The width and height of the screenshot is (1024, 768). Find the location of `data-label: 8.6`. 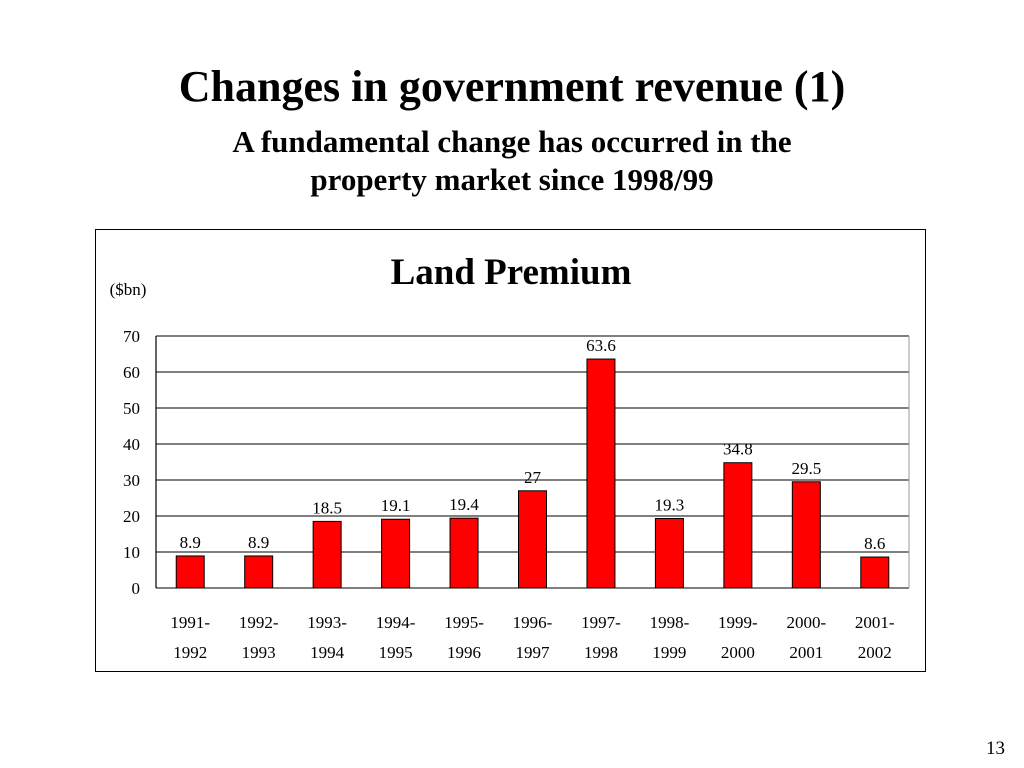

data-label: 8.6 is located at coordinates (874, 543).